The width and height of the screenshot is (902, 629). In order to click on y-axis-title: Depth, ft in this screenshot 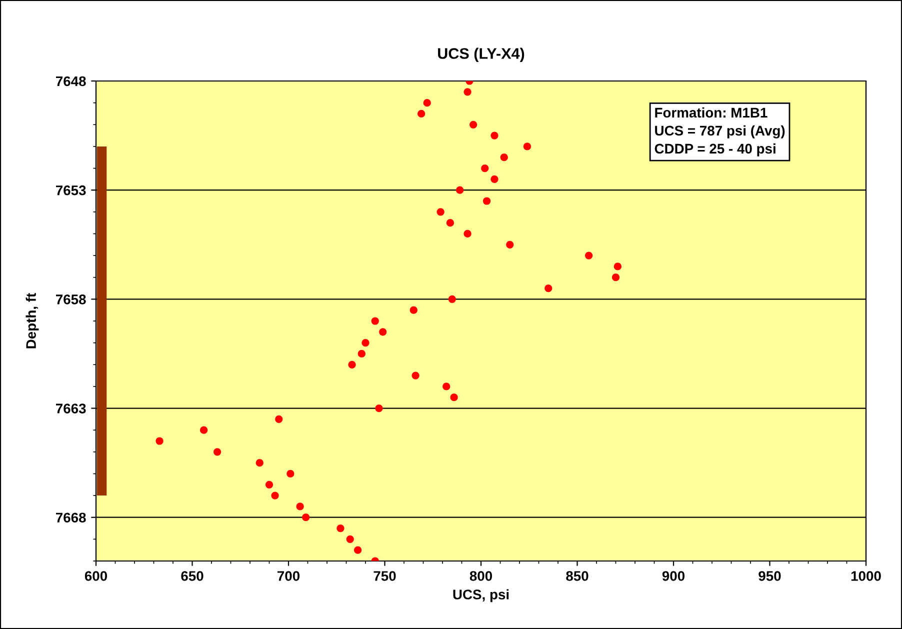, I will do `click(32, 320)`.